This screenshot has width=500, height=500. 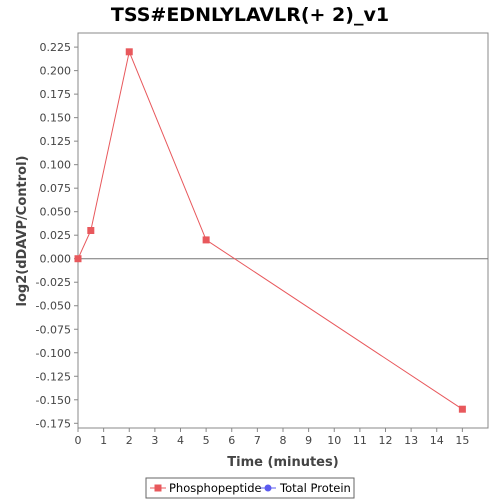 What do you see at coordinates (283, 440) in the screenshot?
I see `x-tick-label: 8` at bounding box center [283, 440].